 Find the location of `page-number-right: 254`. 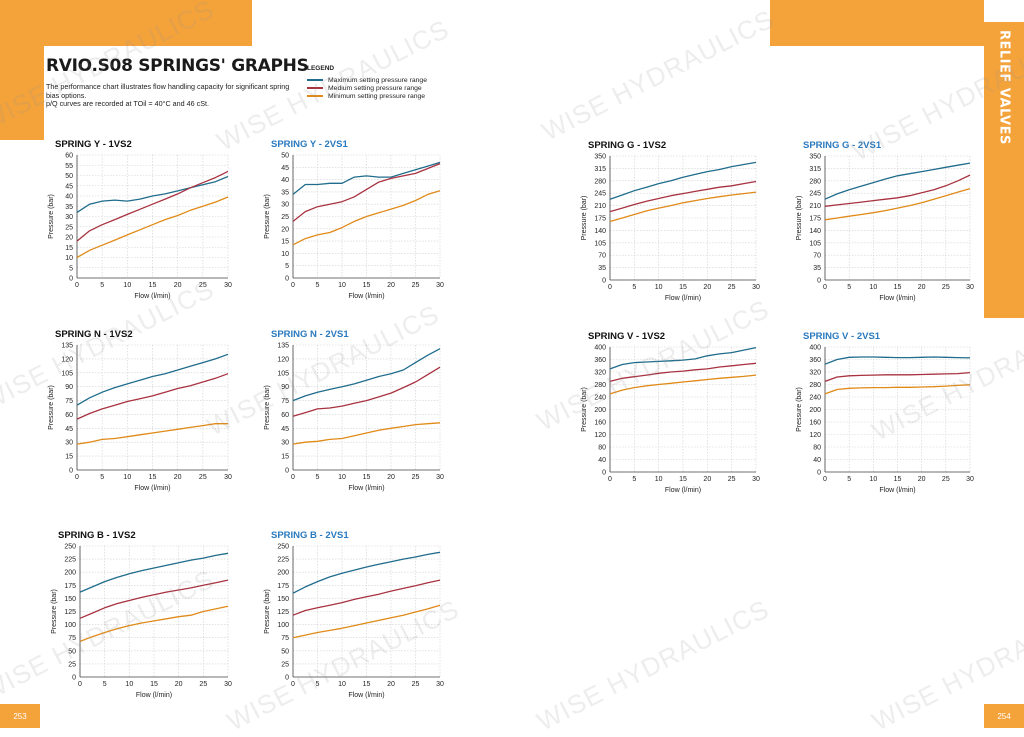

page-number-right: 254 is located at coordinates (1004, 716).